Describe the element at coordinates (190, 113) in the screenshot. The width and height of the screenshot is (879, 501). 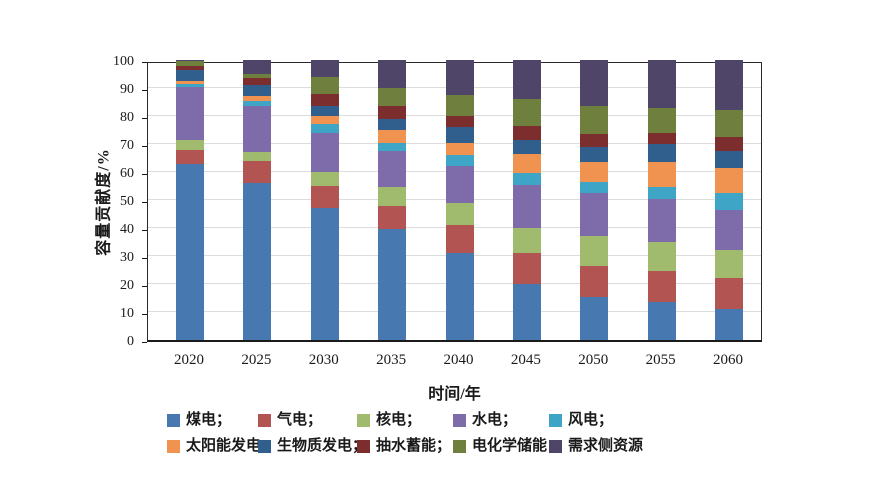
I see `bar-segment-2020-水电` at that location.